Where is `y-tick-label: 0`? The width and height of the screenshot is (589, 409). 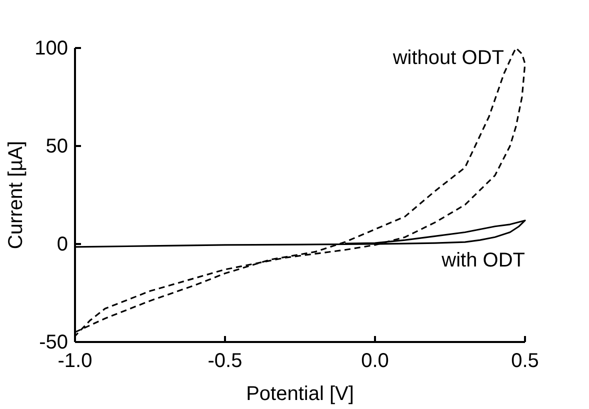
y-tick-label: 0 is located at coordinates (62, 244).